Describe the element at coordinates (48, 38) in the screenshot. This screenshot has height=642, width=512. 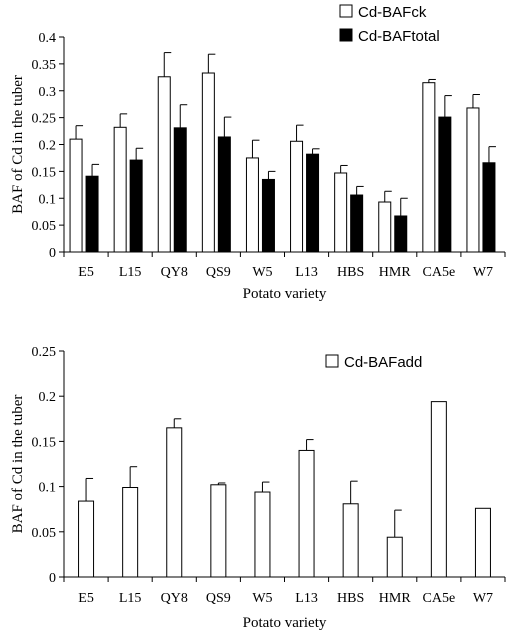
I see `y-tick-label: 0.4` at that location.